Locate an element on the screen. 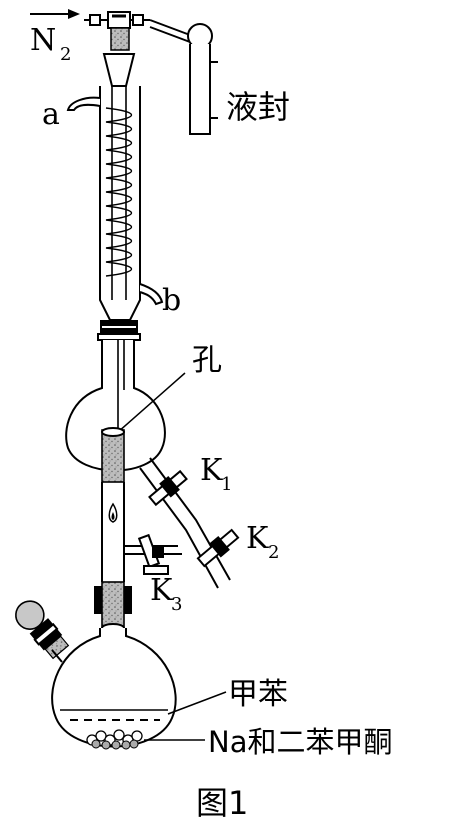  valve-k2-label: K is located at coordinates (257, 538).